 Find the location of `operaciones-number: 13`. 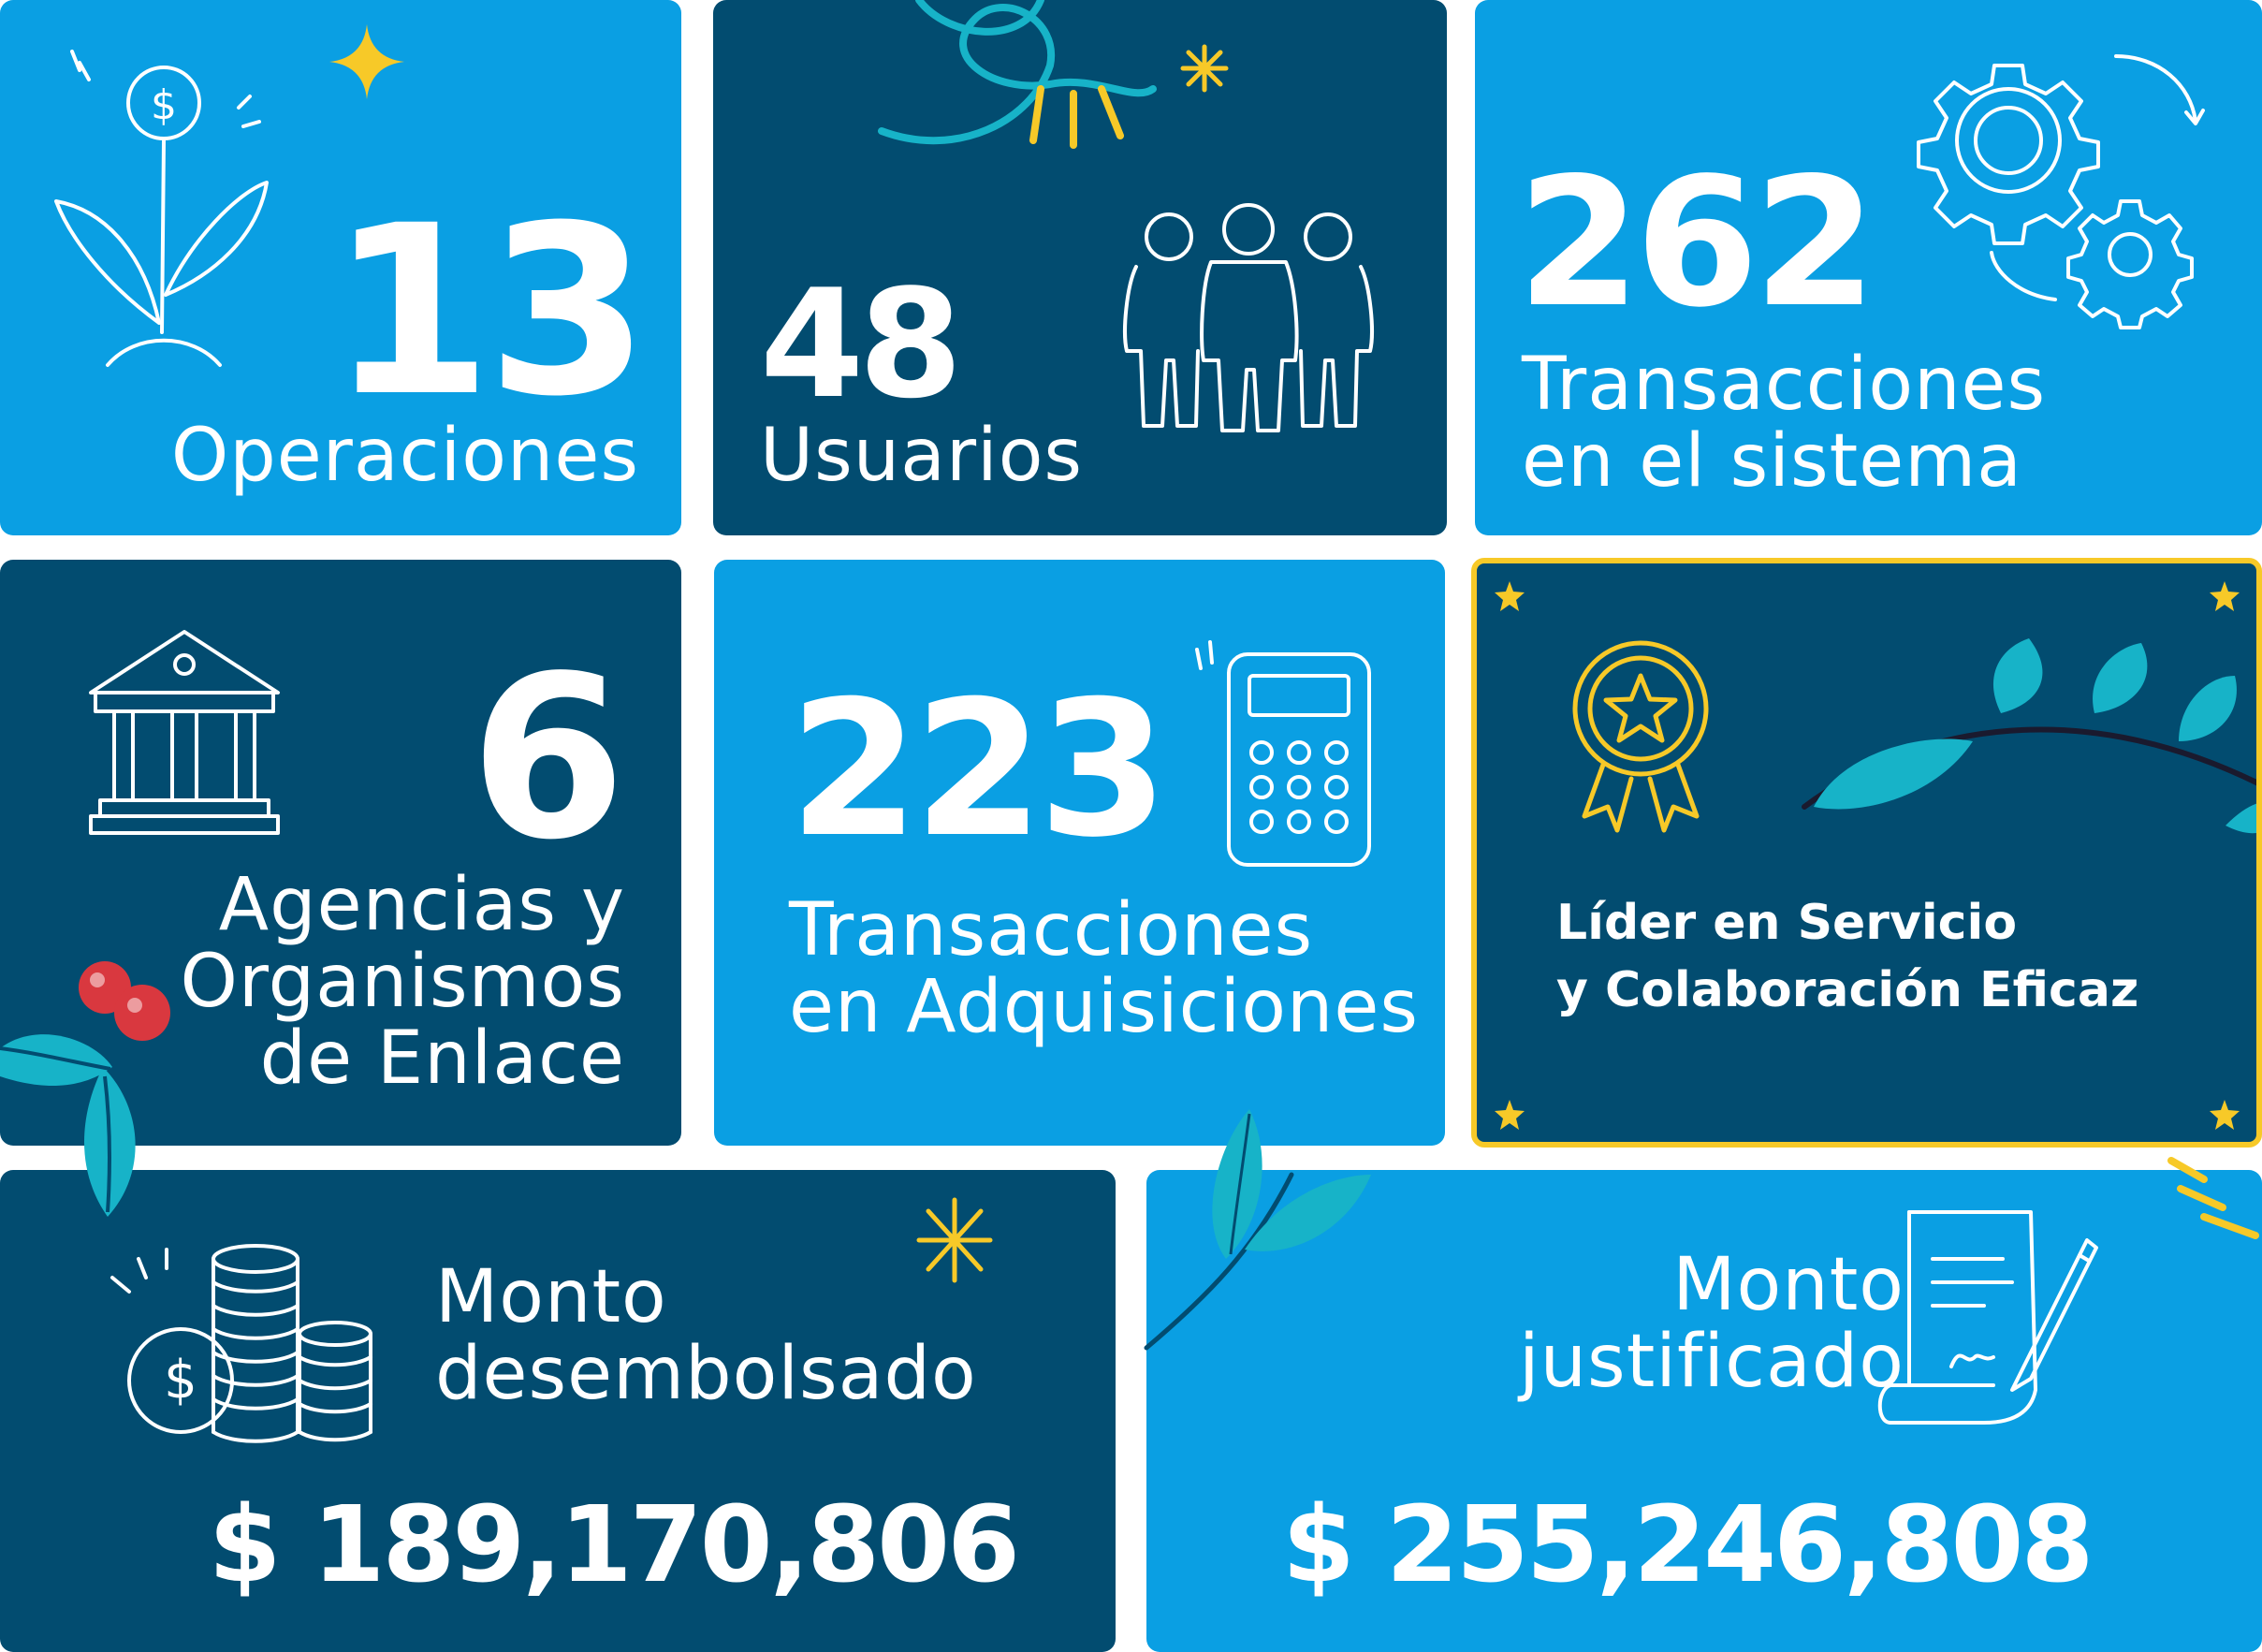

operaciones-number: 13 is located at coordinates (489, 311).